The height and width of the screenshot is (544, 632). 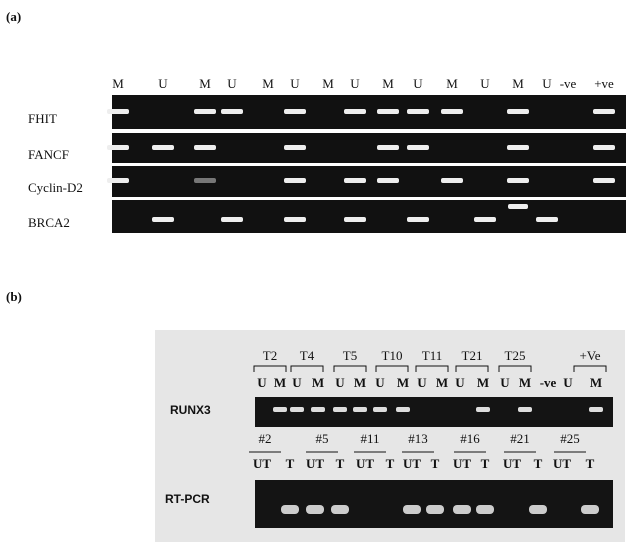 What do you see at coordinates (187, 499) in the screenshot?
I see `row-label: RT-PCR` at bounding box center [187, 499].